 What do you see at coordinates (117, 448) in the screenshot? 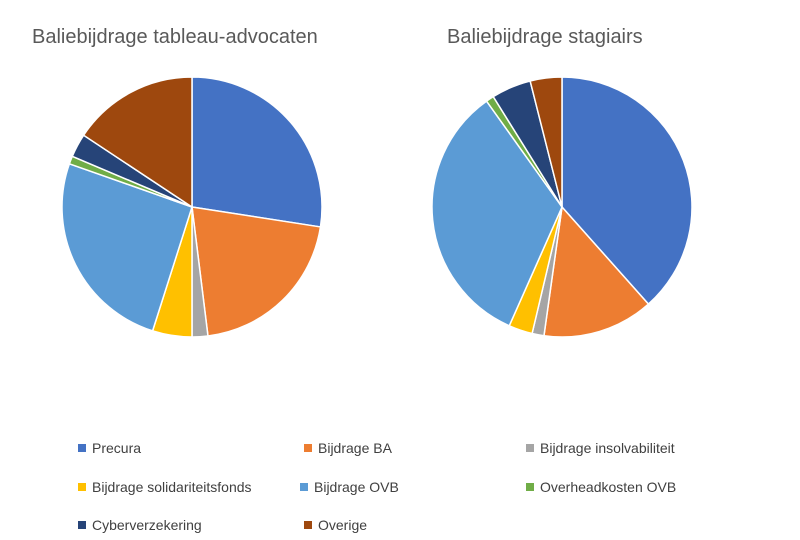
I see `legend-label: Precura` at bounding box center [117, 448].